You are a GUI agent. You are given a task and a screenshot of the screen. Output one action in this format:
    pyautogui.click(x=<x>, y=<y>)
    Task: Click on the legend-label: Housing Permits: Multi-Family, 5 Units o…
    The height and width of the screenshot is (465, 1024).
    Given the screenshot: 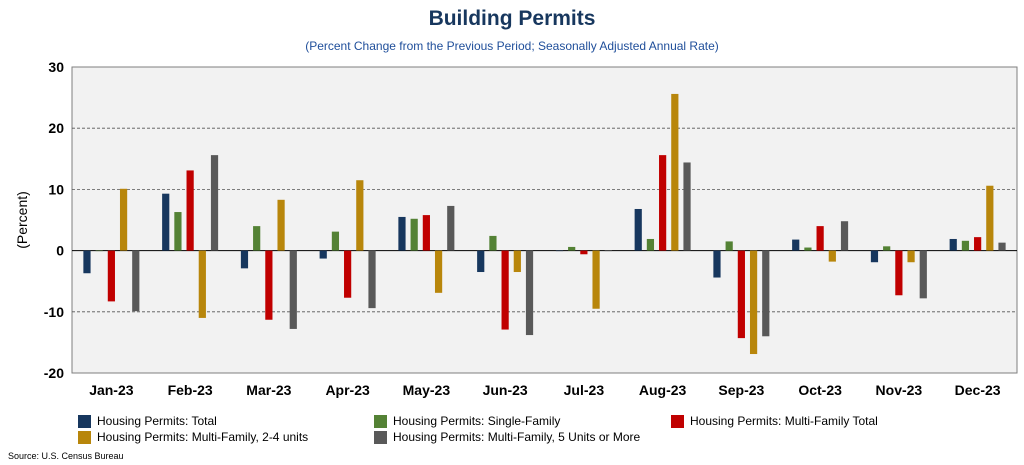 What is the action you would take?
    pyautogui.click(x=517, y=437)
    